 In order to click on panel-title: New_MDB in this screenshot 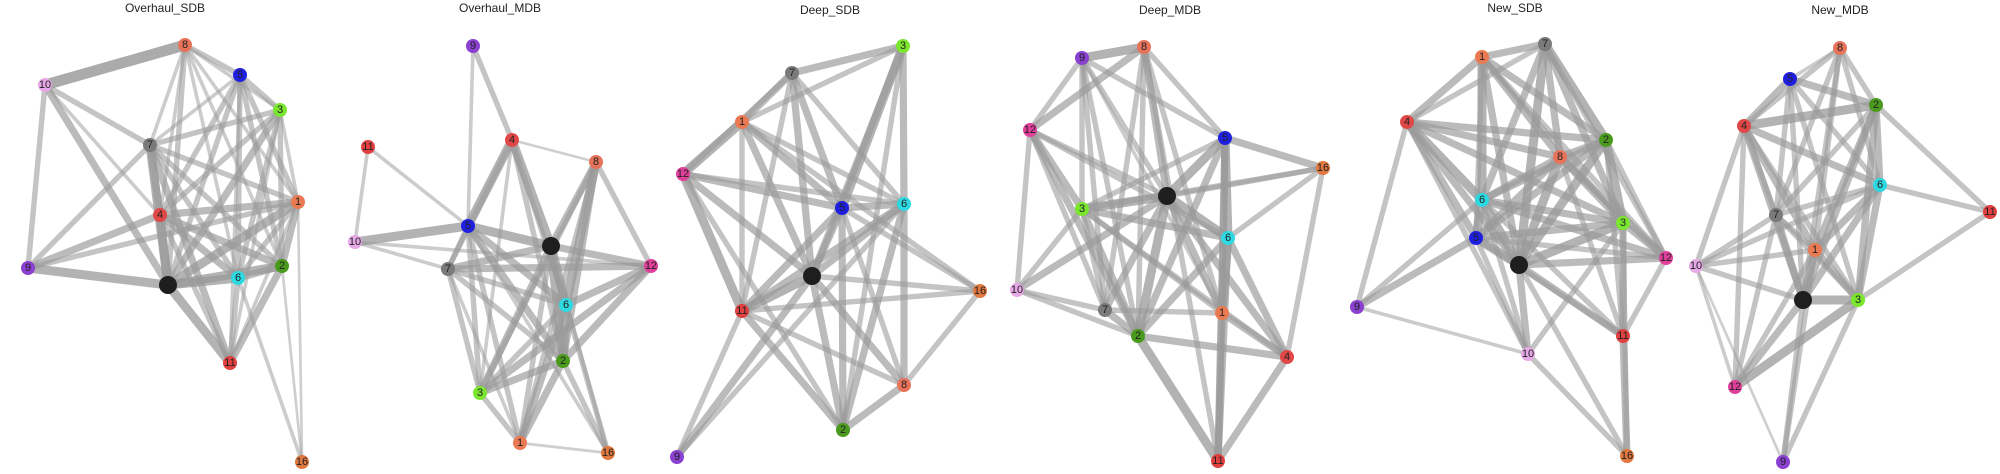, I will do `click(1839, 10)`.